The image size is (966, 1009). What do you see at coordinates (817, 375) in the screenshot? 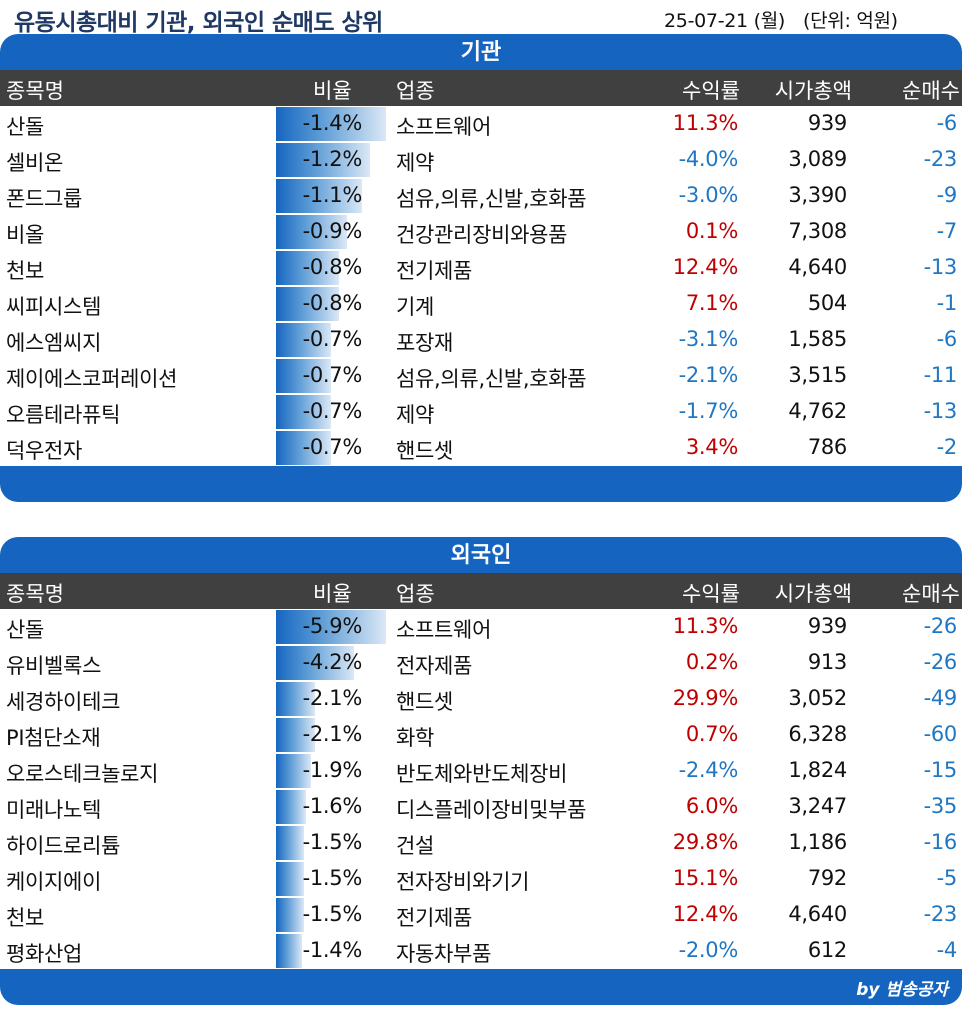
I see `market-cap: 3,515` at bounding box center [817, 375].